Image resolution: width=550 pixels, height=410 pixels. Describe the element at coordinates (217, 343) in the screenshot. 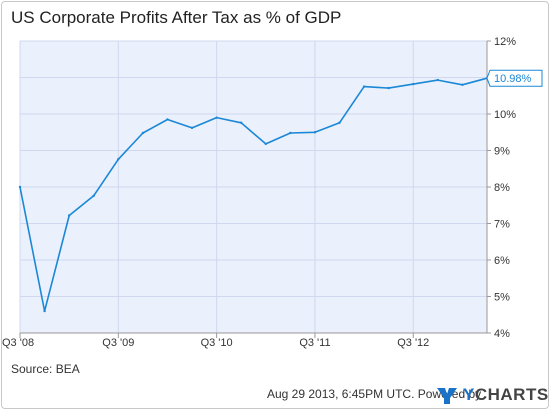

I see `x-tick-label: Q3 '10` at that location.